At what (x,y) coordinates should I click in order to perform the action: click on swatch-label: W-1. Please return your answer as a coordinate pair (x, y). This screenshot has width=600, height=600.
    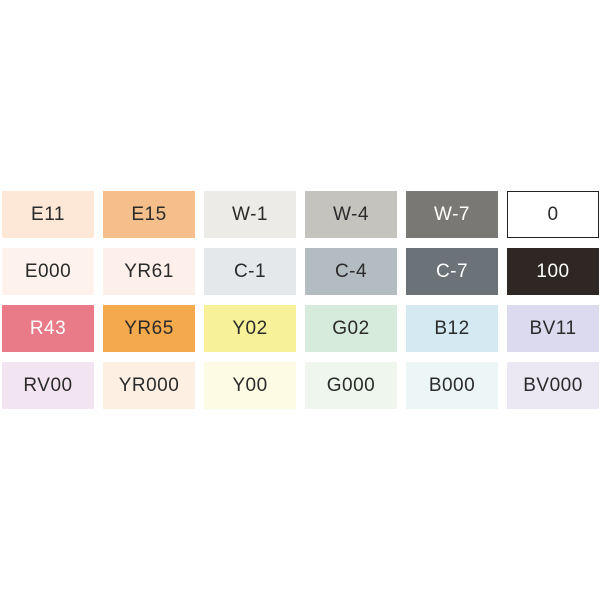
    Looking at the image, I should click on (250, 214).